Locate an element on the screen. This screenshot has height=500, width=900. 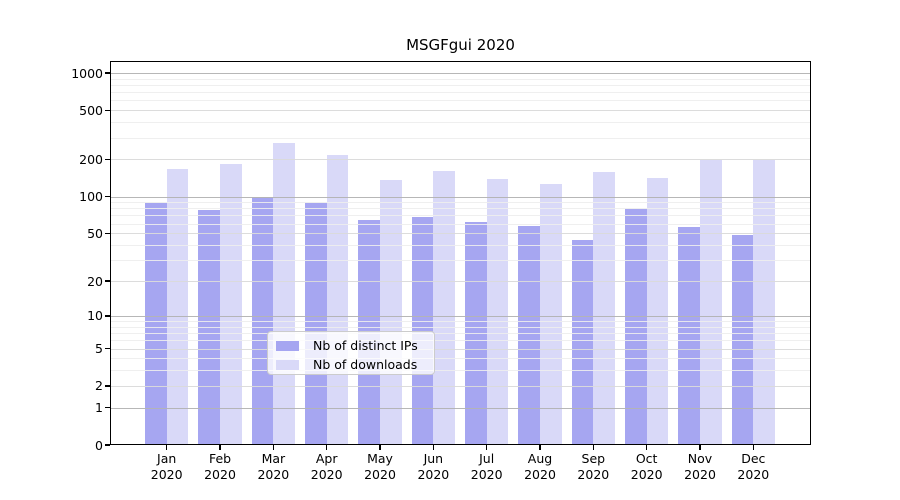
bar-distinct-ips-sep is located at coordinates (582, 342).